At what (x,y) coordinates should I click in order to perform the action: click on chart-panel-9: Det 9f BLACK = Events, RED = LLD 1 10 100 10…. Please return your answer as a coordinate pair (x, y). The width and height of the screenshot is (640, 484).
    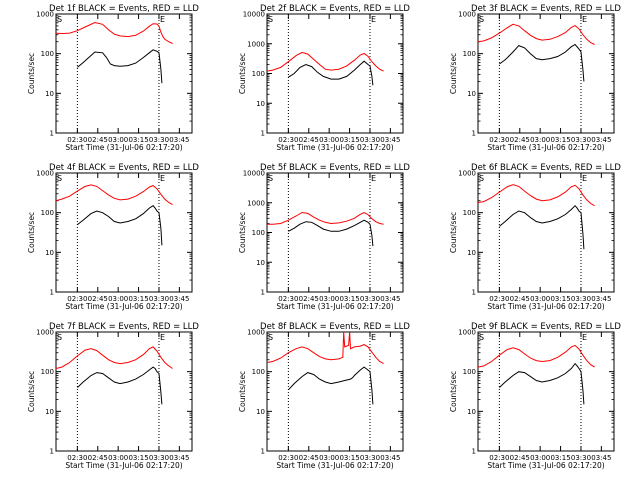
    Looking at the image, I should click on (535, 396).